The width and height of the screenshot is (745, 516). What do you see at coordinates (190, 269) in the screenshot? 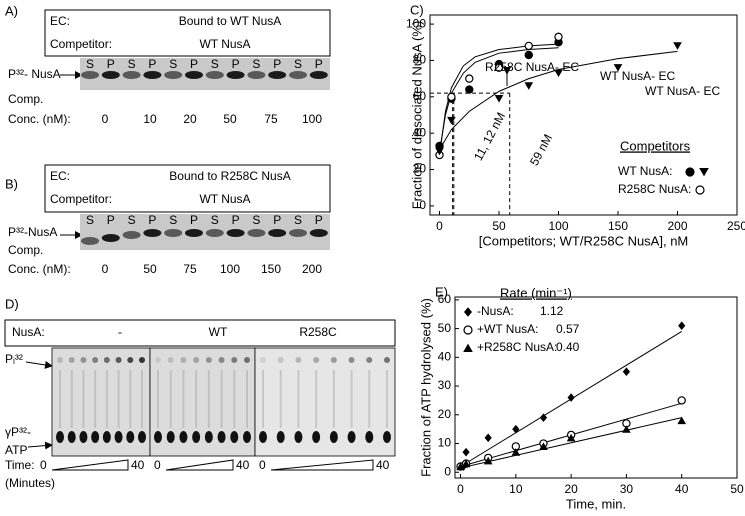
I see `conc-value: 75` at bounding box center [190, 269].